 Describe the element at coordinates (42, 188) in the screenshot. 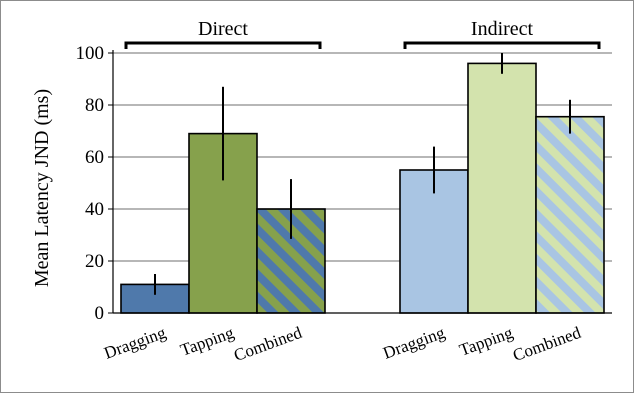

I see `y-axis-title: Mean Latency JND (ms)` at that location.